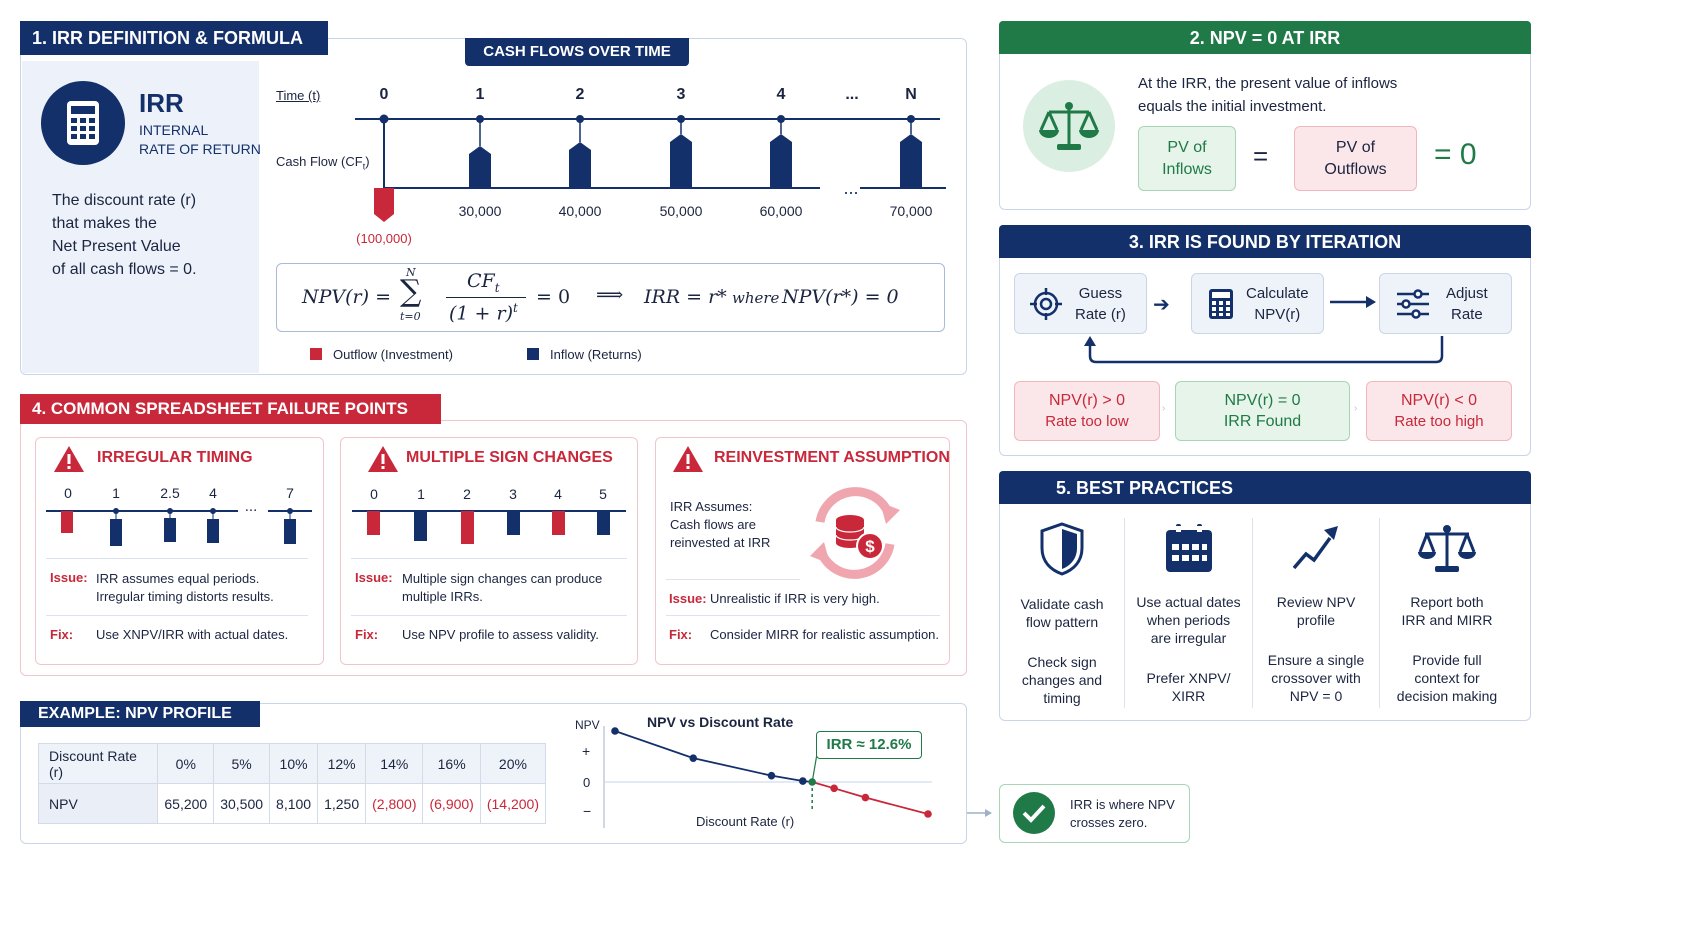 This screenshot has height=929, width=1693. I want to click on issue-line: Irregular timing distorts results., so click(185, 596).